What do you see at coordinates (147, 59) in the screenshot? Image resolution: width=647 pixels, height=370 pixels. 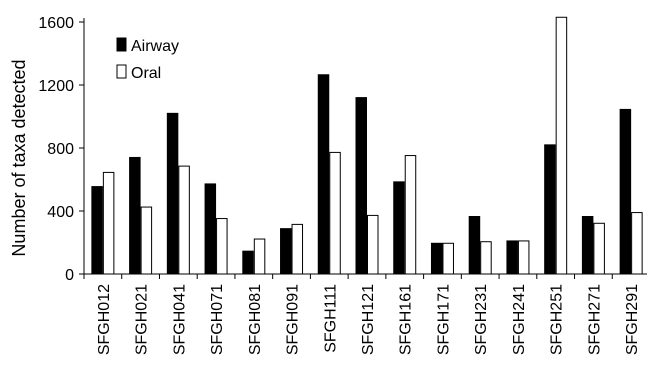 I see `legend: Airway Oral` at bounding box center [147, 59].